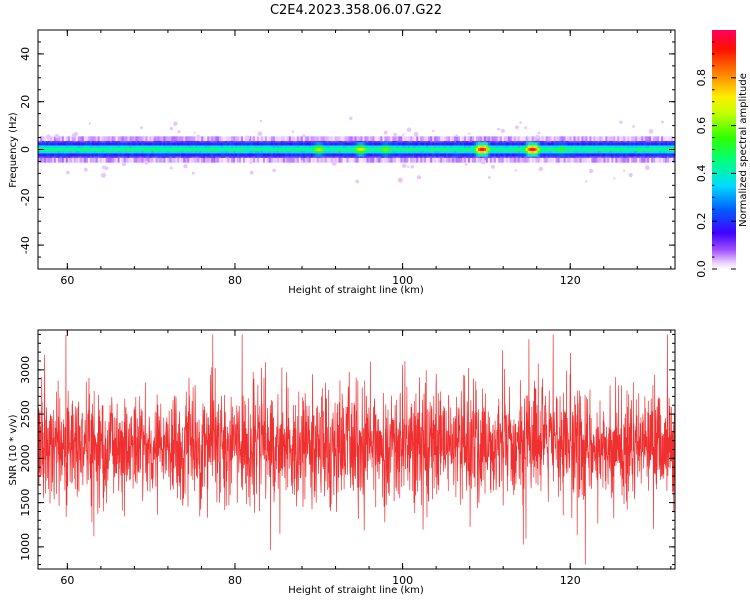 This screenshot has height=600, width=750. I want to click on heatmap-speckle, so click(153, 137).